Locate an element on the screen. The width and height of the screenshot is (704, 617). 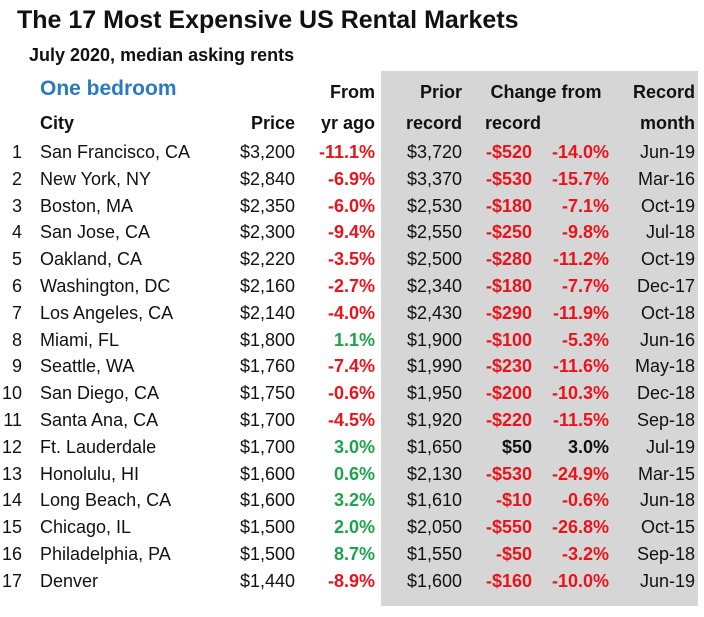
rank-cell: 12 is located at coordinates (11, 446).